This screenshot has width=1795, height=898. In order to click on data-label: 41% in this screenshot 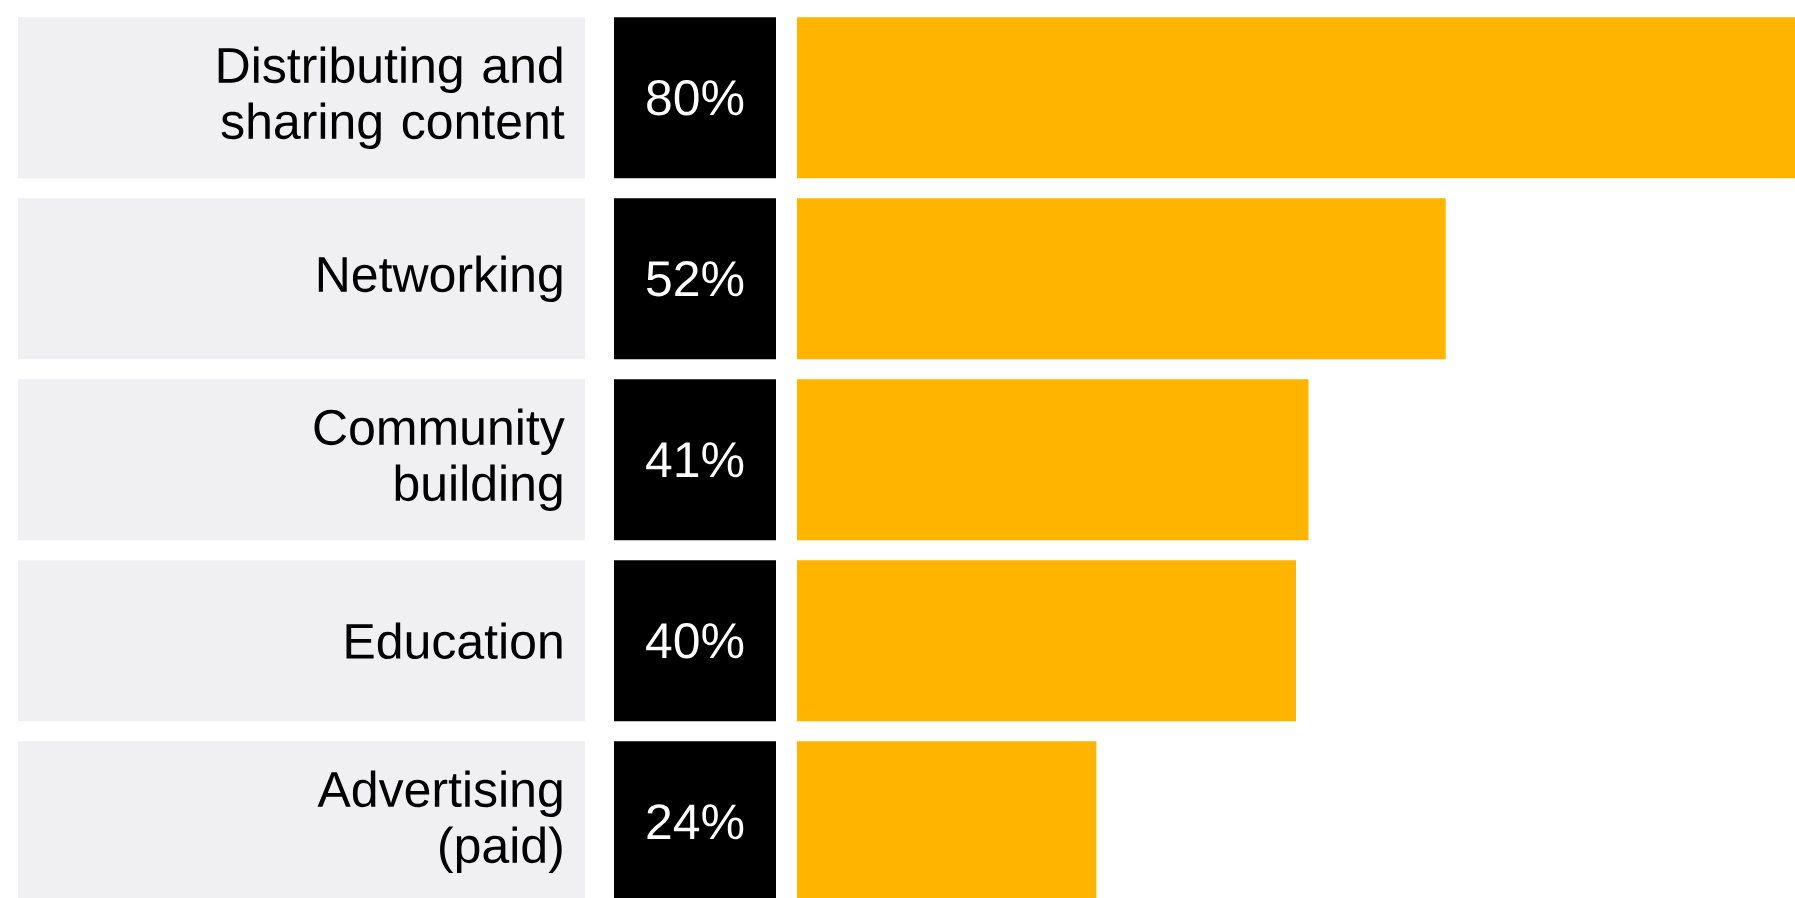, I will do `click(695, 460)`.